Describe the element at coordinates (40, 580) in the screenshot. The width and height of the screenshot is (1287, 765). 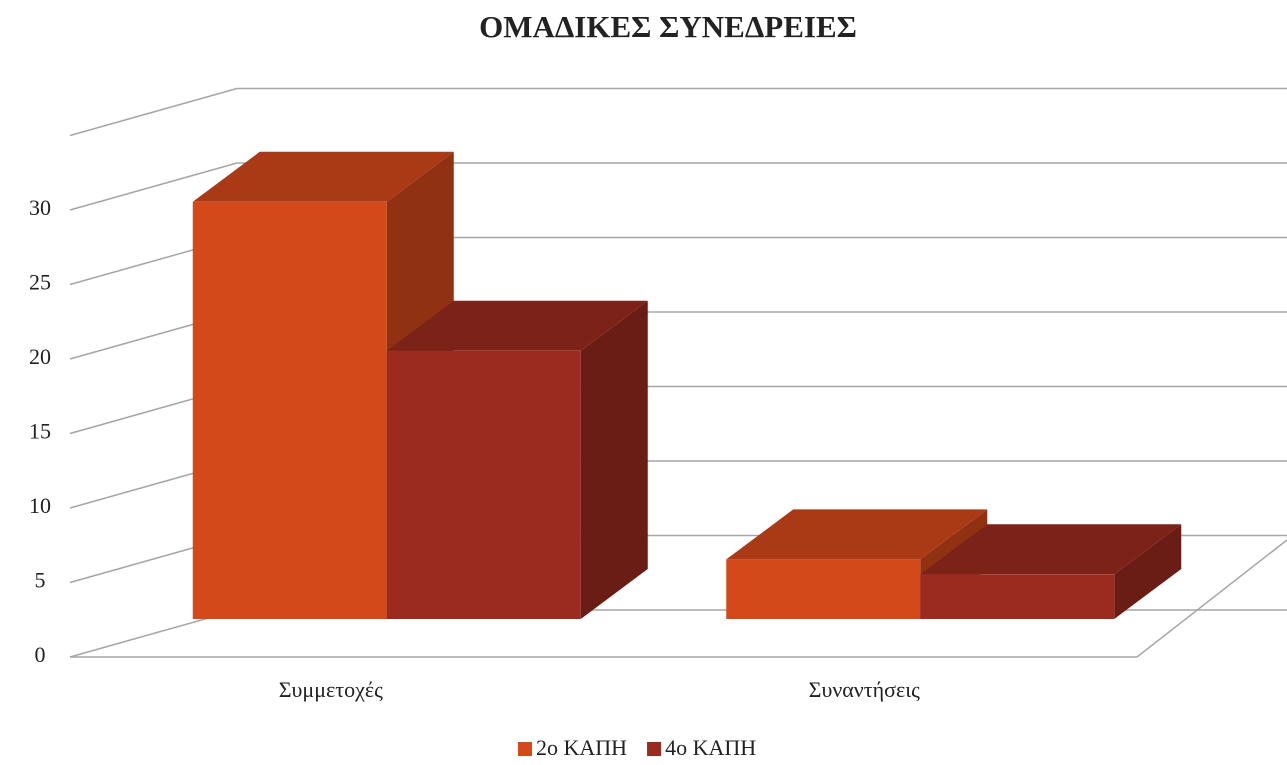
I see `y-tick-label: 5` at that location.